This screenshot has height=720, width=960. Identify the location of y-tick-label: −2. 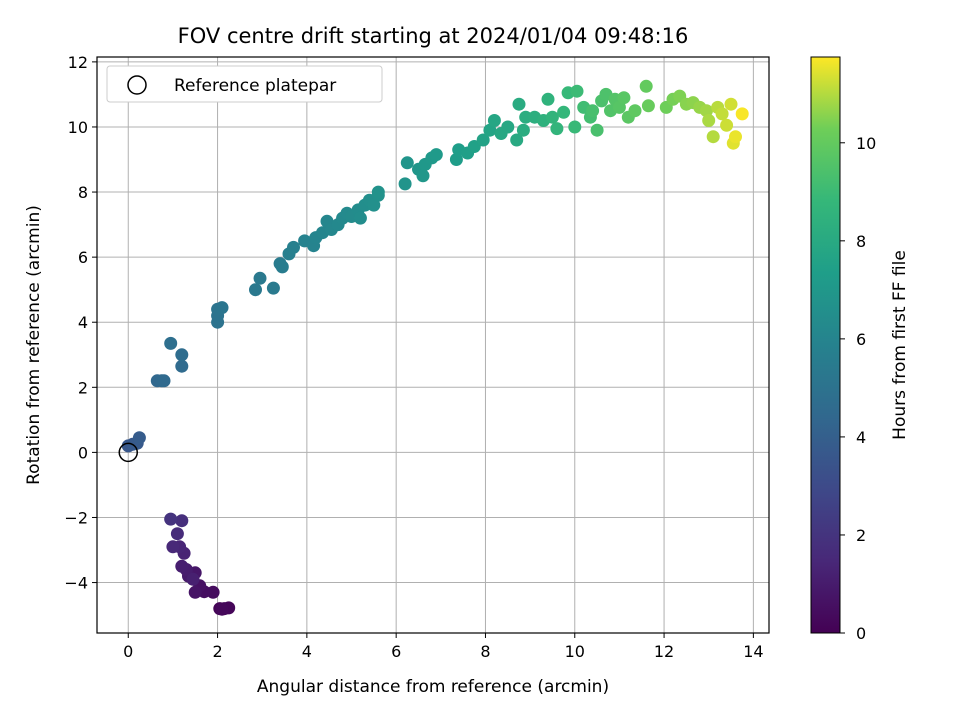
(76, 517).